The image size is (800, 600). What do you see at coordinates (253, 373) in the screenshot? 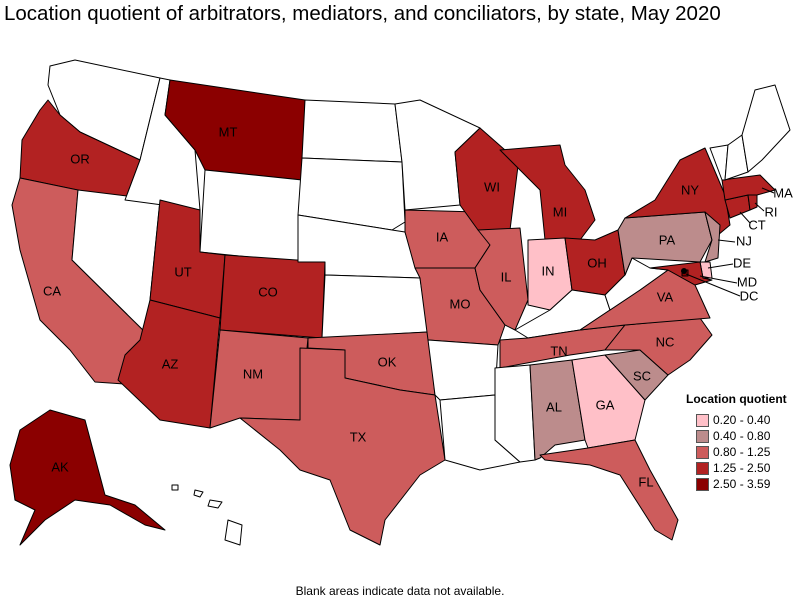
I see `label-NM: NM` at bounding box center [253, 373].